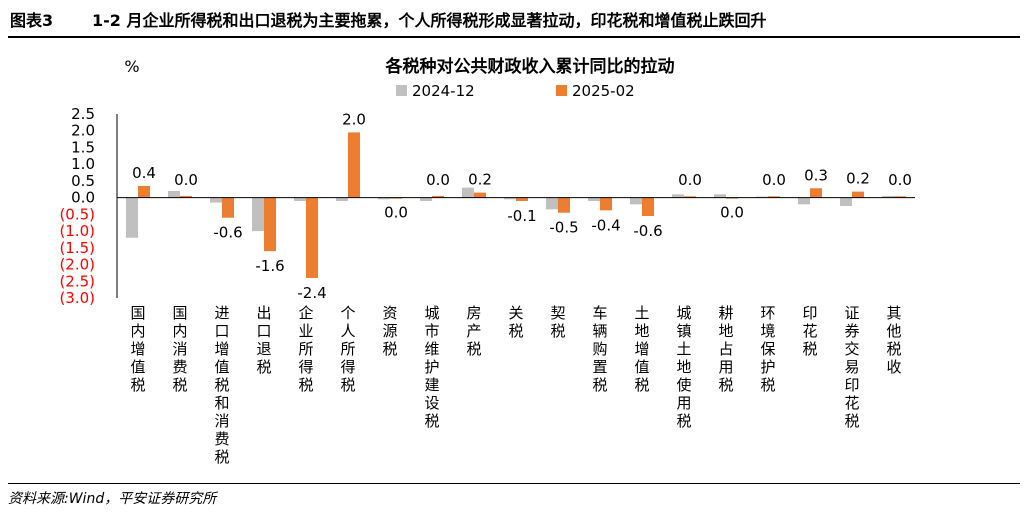  What do you see at coordinates (683, 367) in the screenshot?
I see `x-tick-label: 城镇土地使用税` at bounding box center [683, 367].